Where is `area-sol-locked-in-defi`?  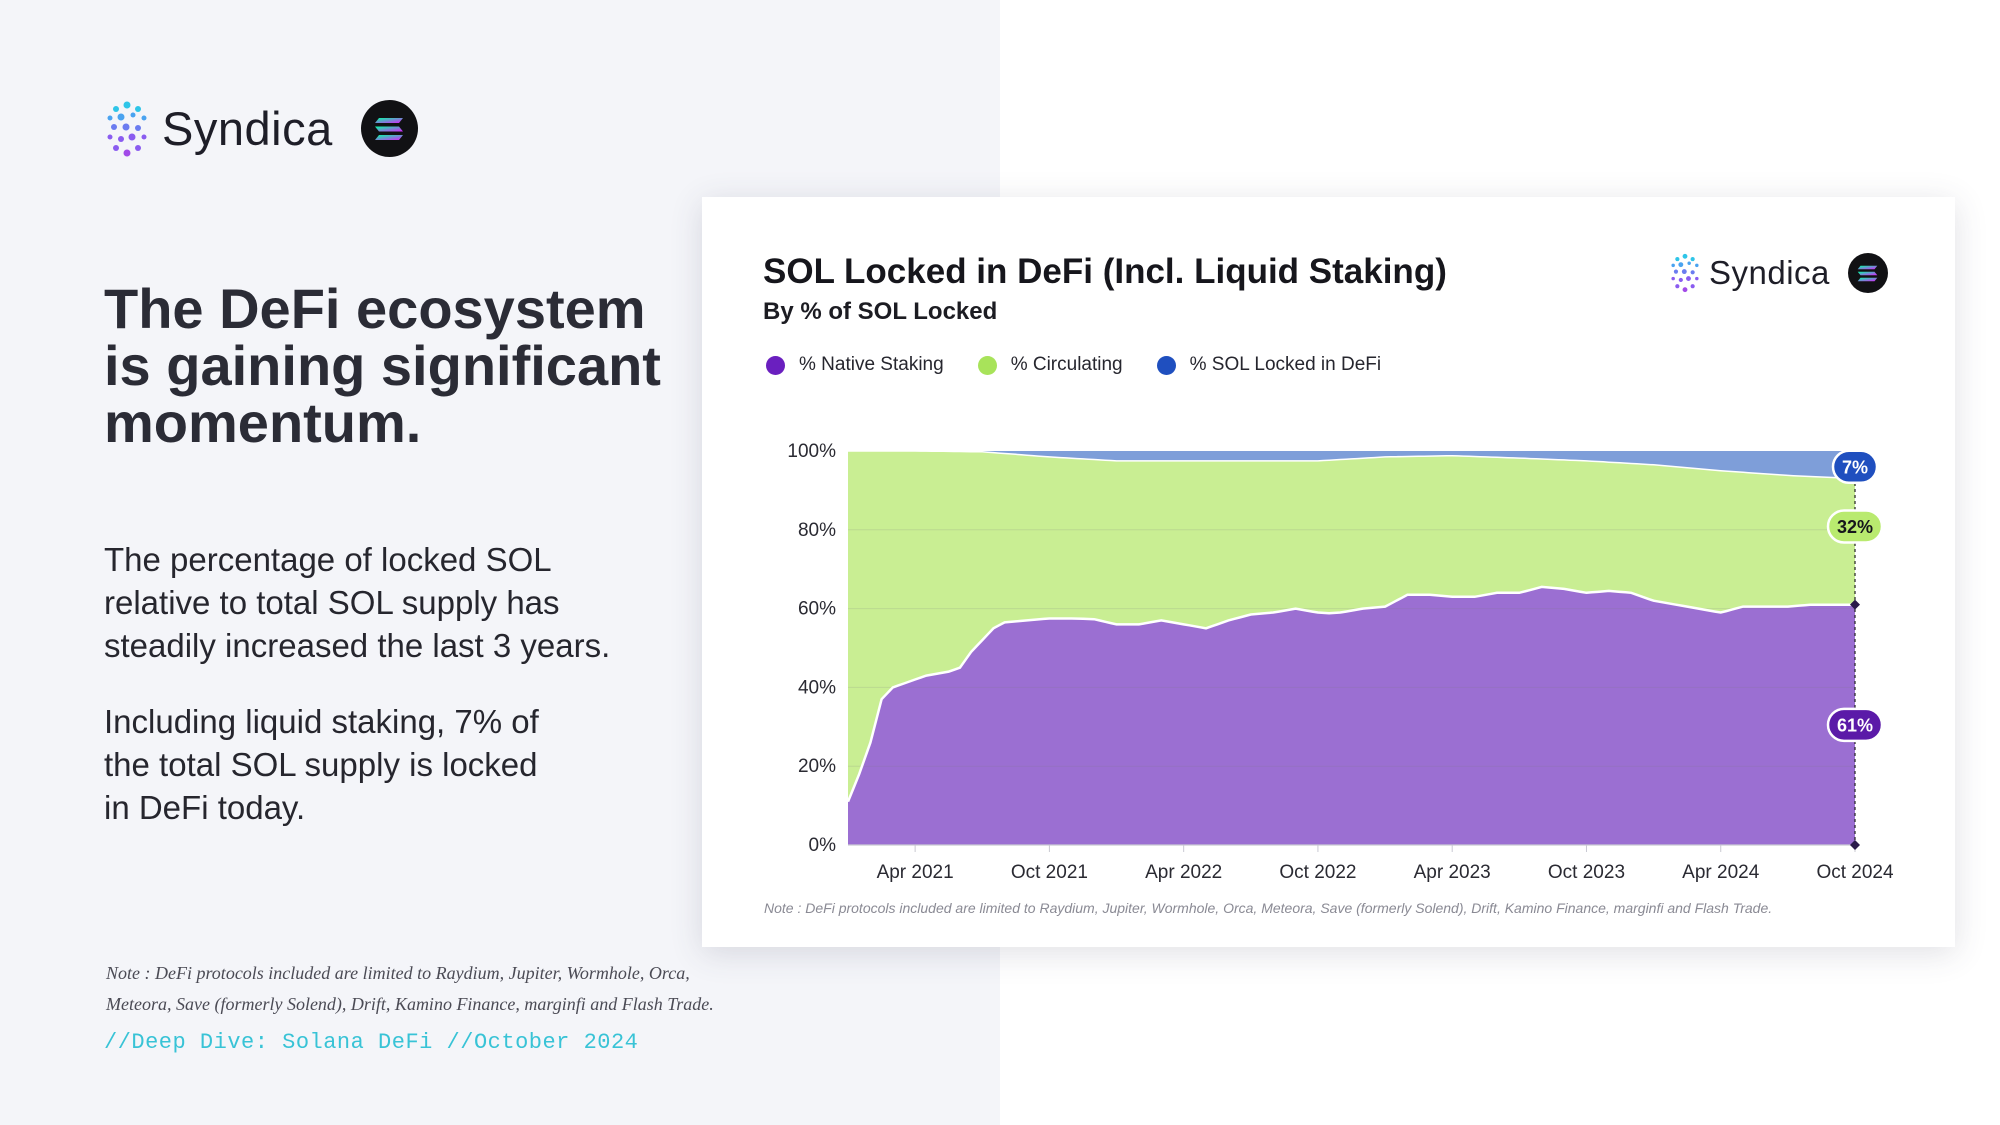
area-sol-locked-in-defi is located at coordinates (1351, 465).